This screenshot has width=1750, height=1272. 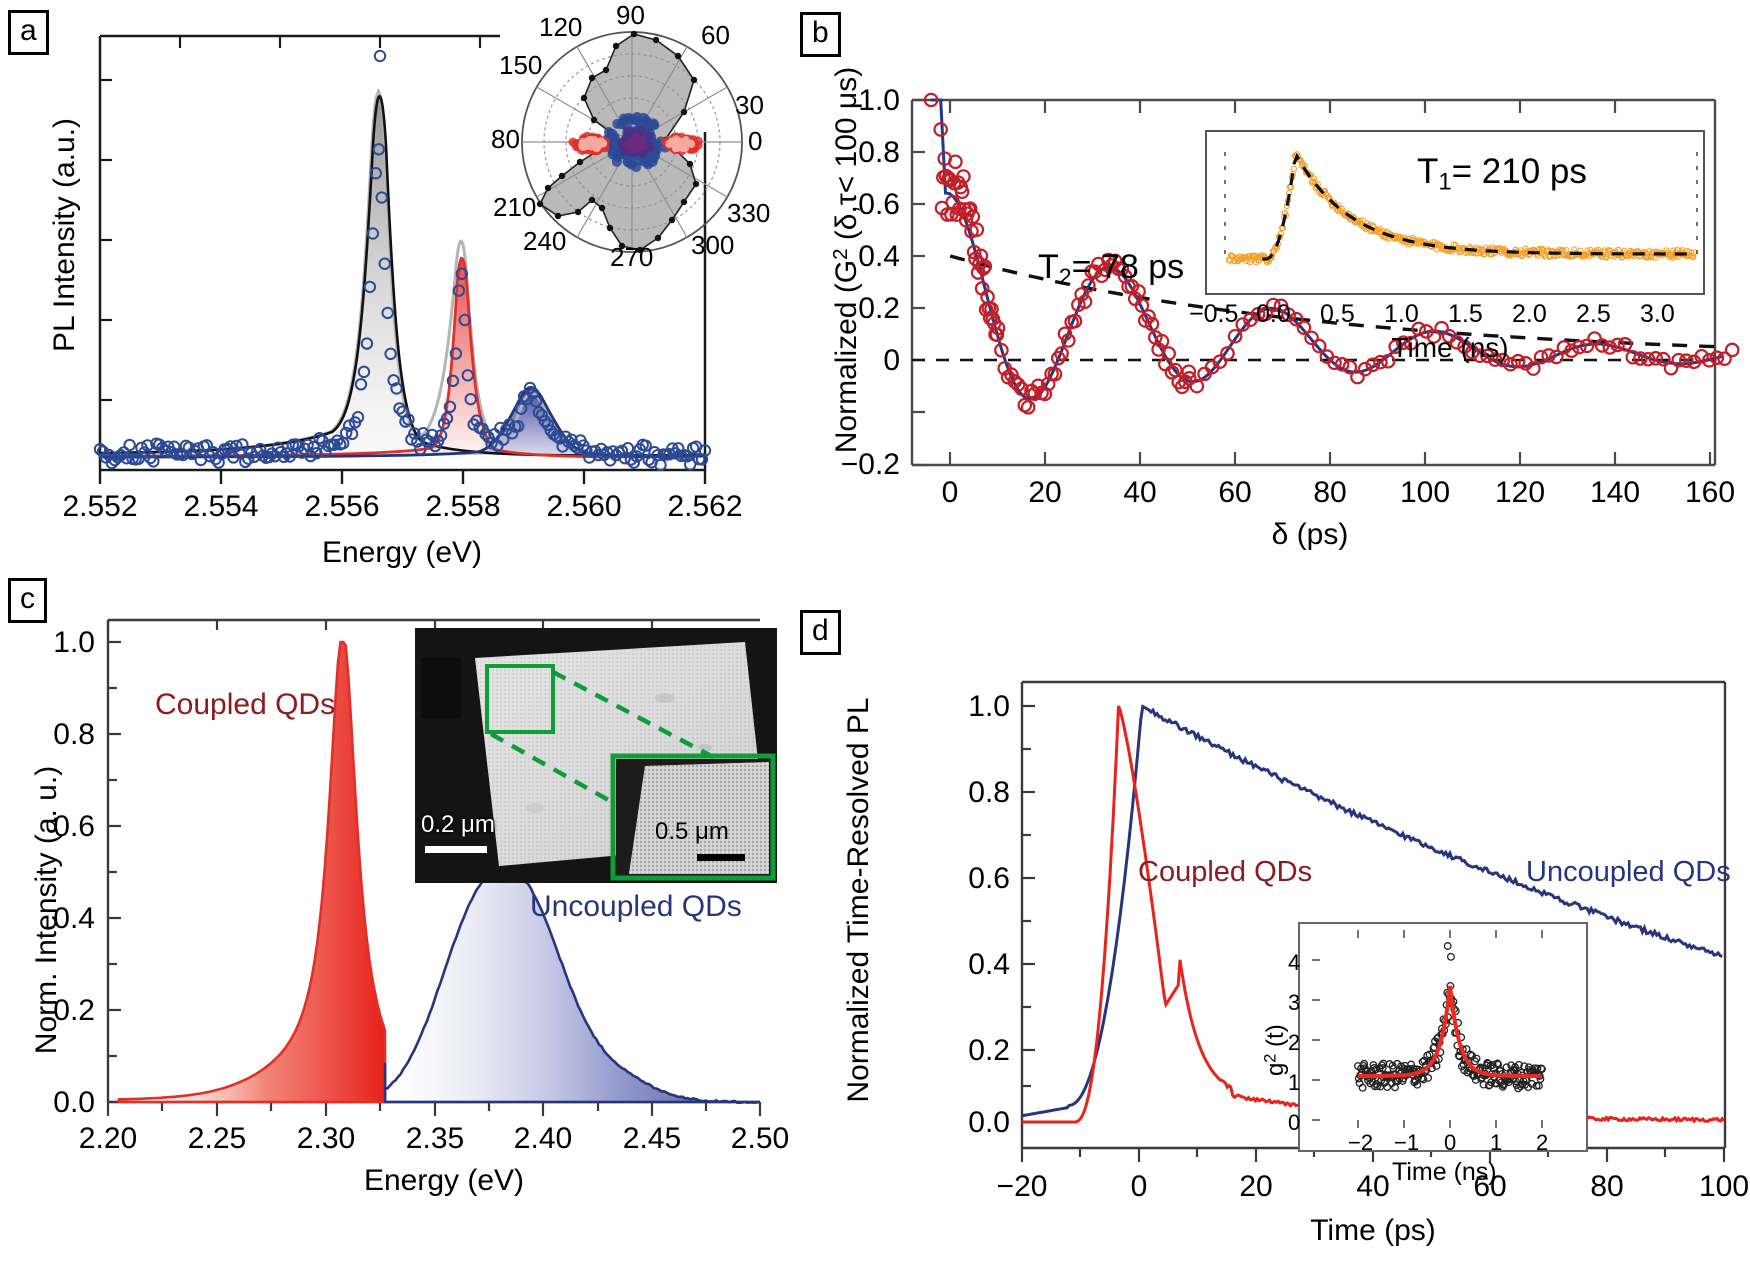 What do you see at coordinates (1520, 492) in the screenshot?
I see `panel-b-xtick-120: 120` at bounding box center [1520, 492].